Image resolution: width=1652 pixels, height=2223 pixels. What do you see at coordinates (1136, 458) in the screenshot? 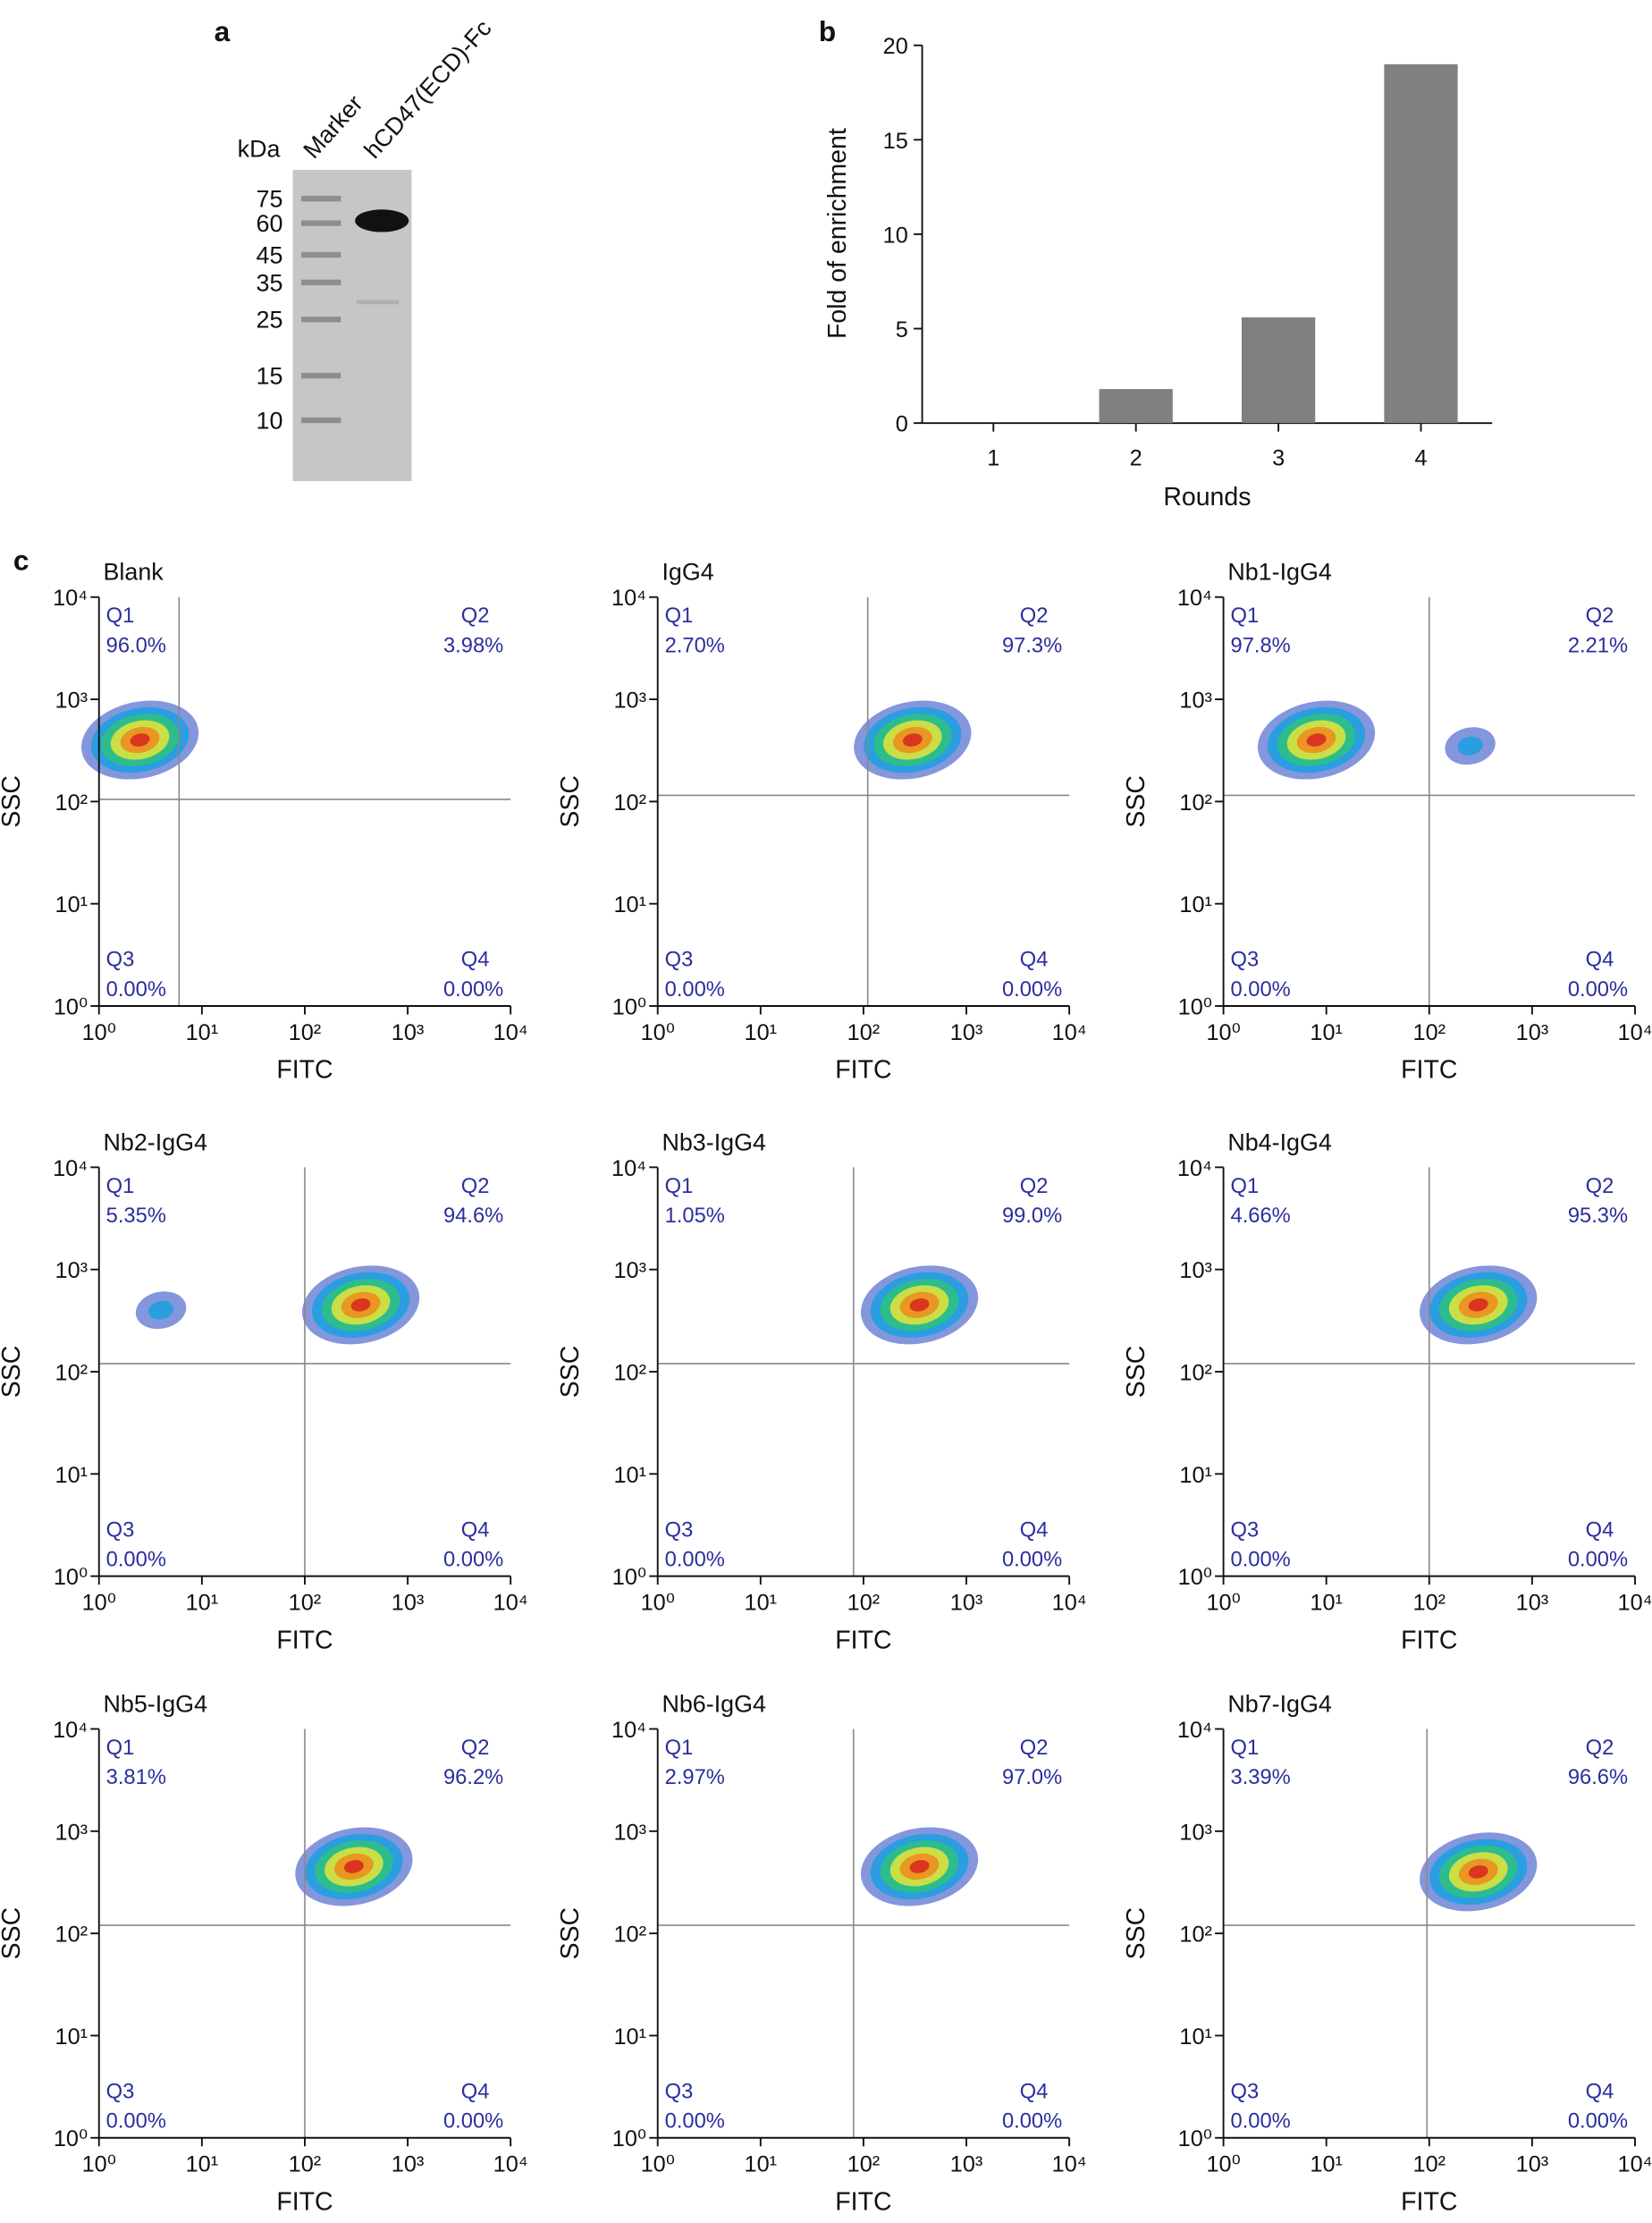
I see `x-tick-label: 2` at bounding box center [1136, 458].